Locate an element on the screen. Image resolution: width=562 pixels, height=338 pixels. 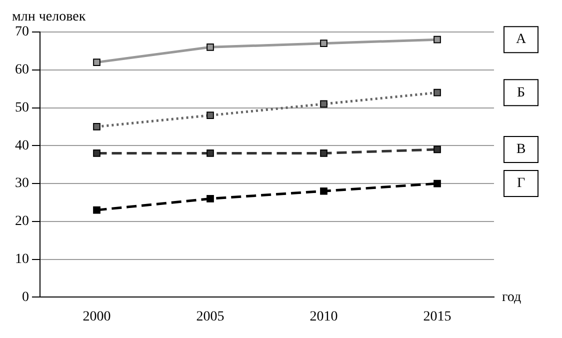
legend-label: Г is located at coordinates (521, 184).